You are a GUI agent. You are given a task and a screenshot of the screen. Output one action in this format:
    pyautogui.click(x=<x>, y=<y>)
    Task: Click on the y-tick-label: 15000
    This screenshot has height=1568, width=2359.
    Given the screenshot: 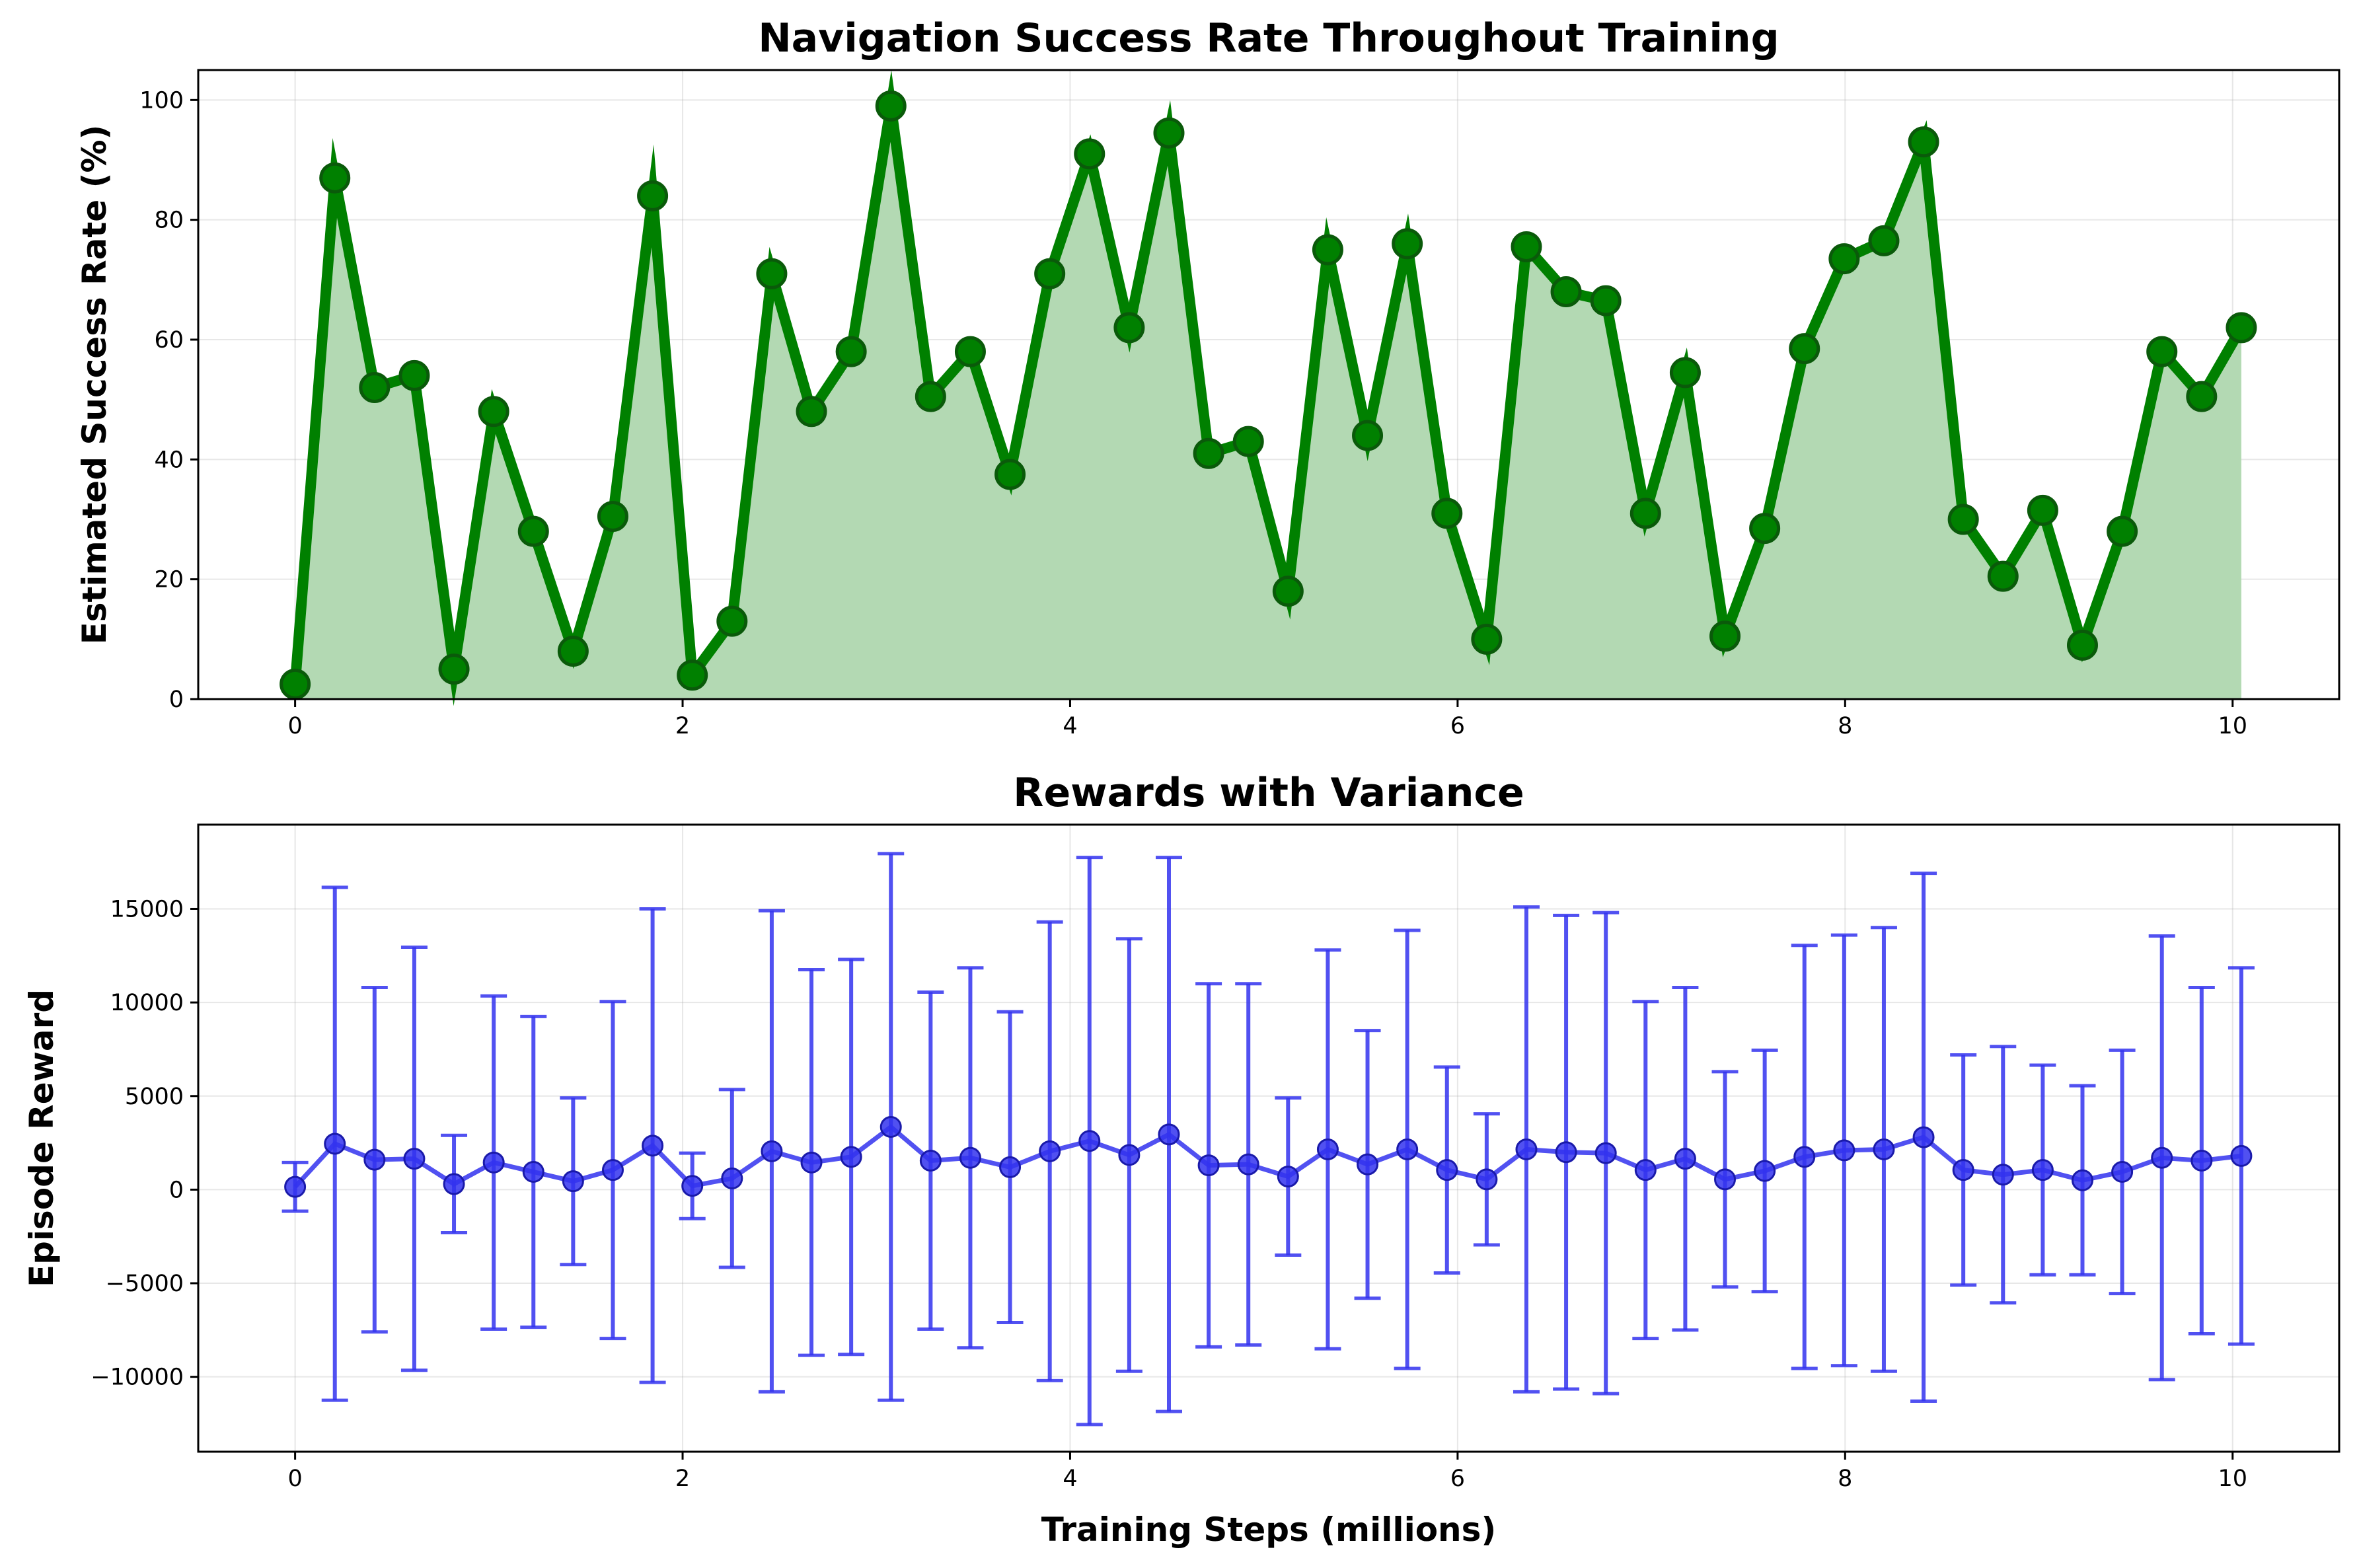 What is the action you would take?
    pyautogui.click(x=147, y=909)
    